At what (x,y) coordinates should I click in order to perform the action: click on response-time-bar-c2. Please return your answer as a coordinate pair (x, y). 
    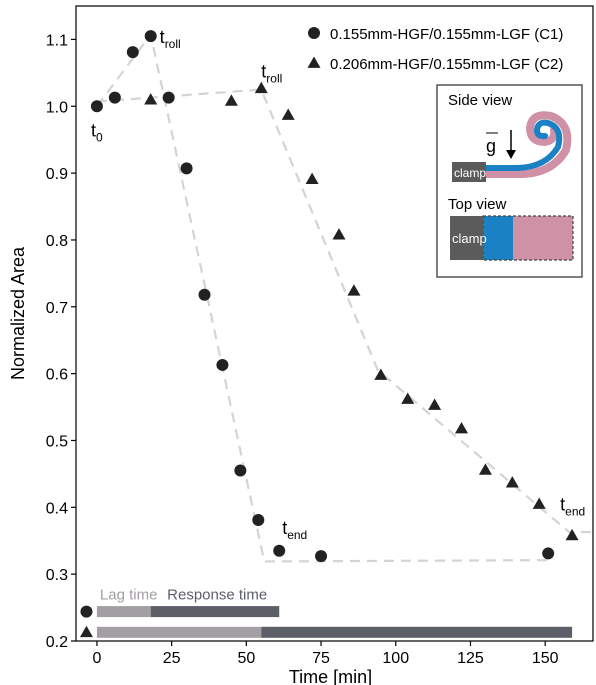
    Looking at the image, I should click on (417, 632).